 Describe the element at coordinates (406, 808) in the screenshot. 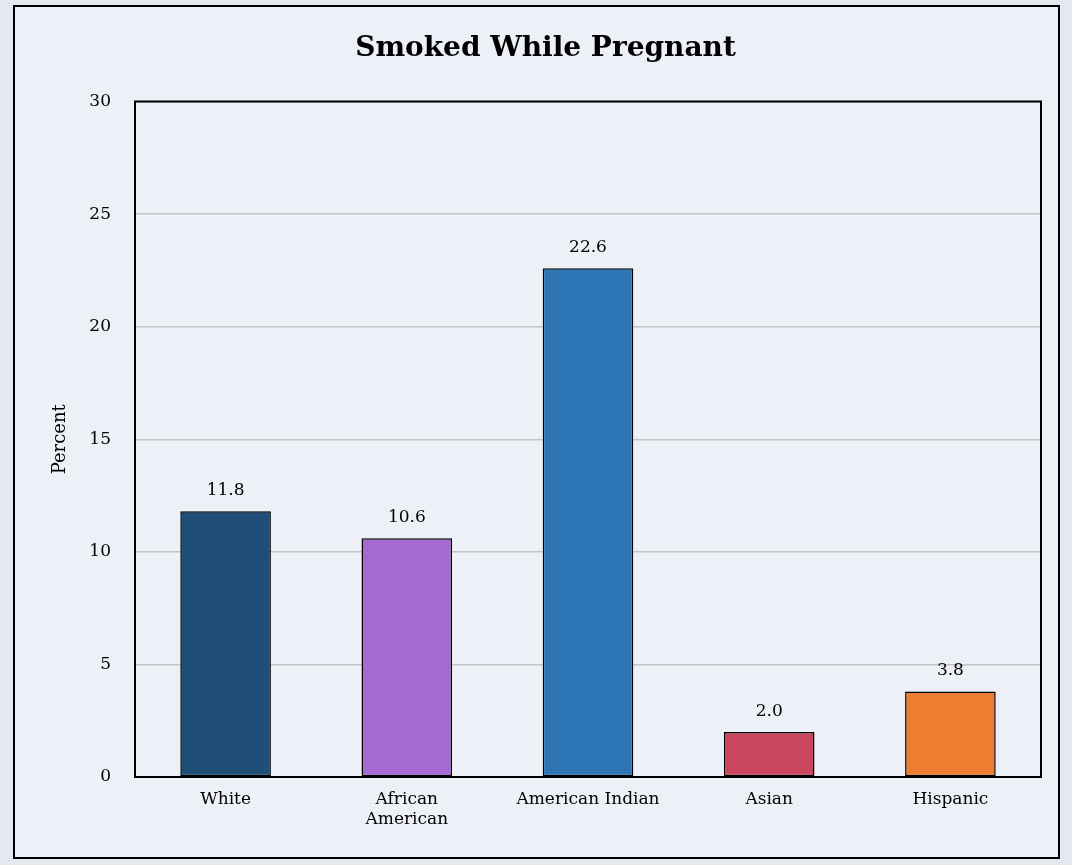

I see `x-tick-label: African American` at that location.